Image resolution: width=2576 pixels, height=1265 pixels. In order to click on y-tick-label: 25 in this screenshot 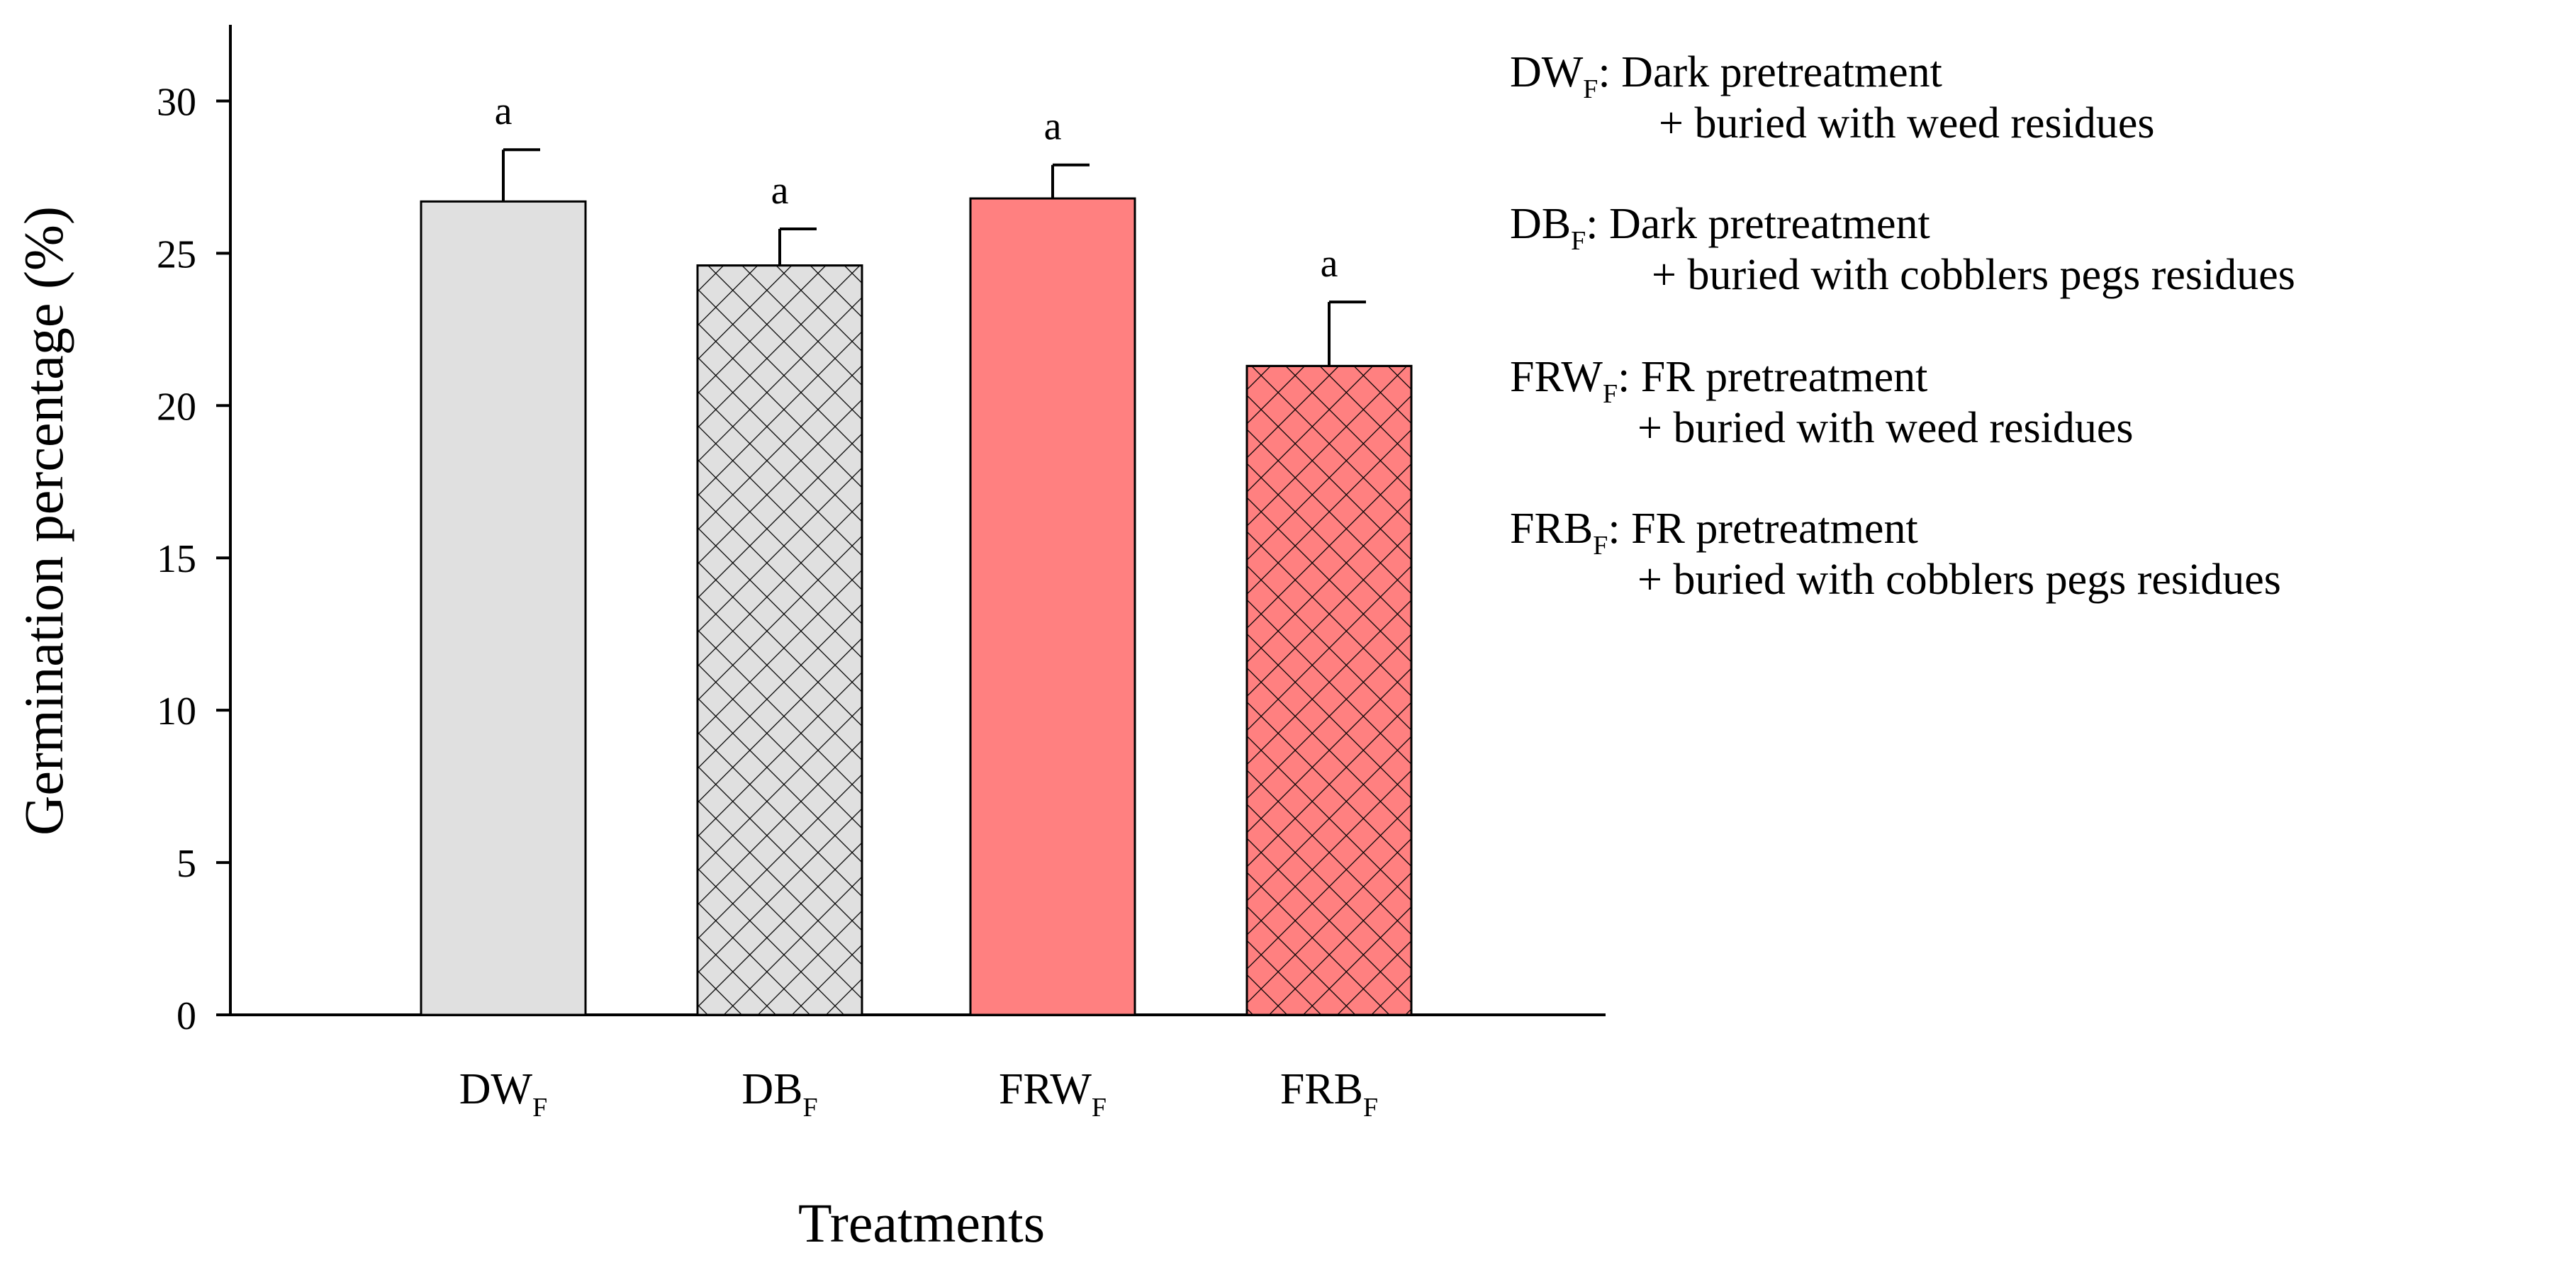, I will do `click(176, 254)`.